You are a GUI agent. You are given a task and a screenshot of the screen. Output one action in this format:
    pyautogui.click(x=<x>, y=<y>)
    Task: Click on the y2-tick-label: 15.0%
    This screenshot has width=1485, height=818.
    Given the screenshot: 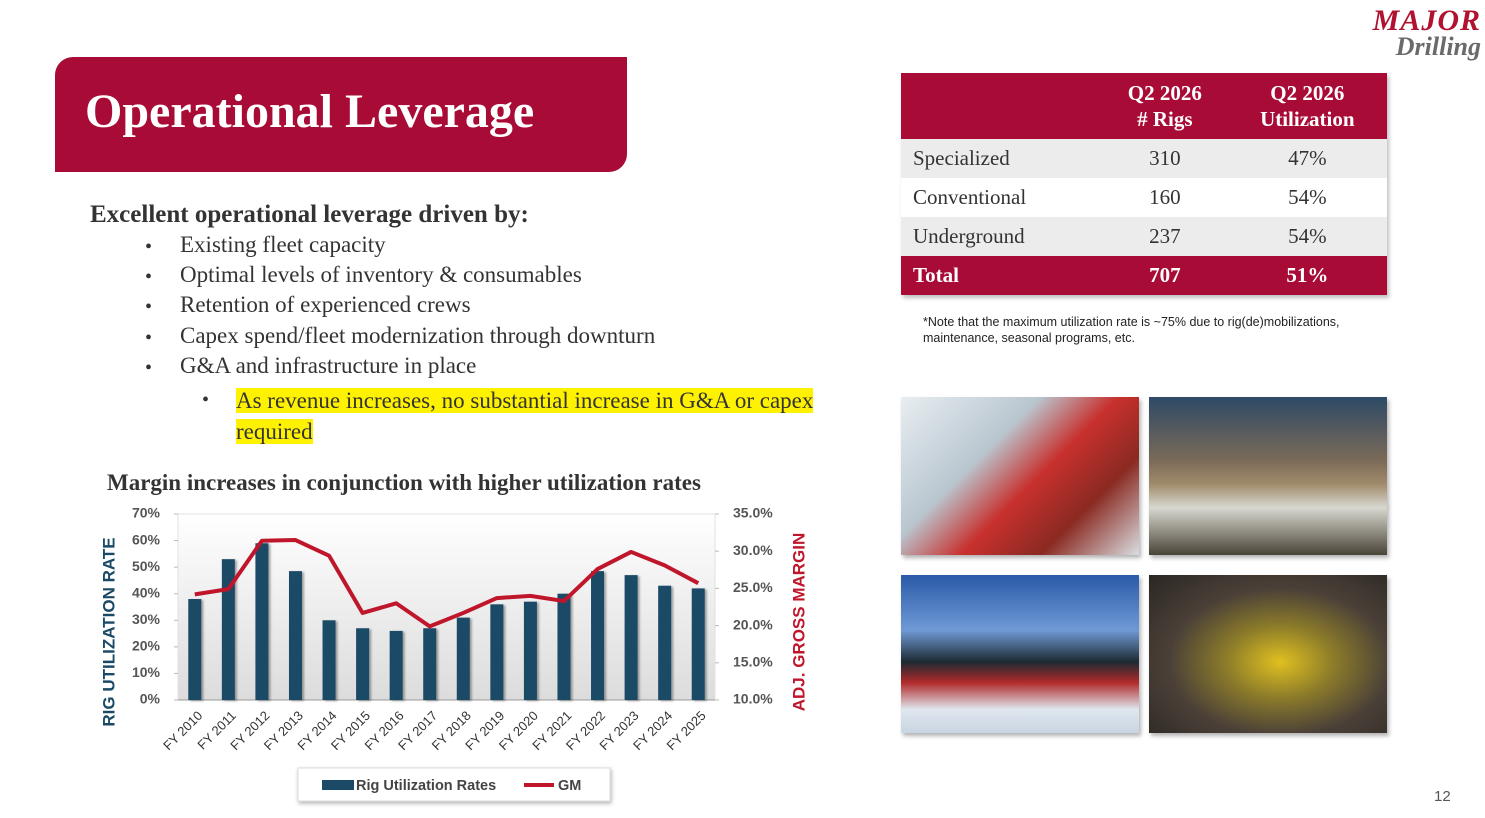 What is the action you would take?
    pyautogui.click(x=753, y=662)
    